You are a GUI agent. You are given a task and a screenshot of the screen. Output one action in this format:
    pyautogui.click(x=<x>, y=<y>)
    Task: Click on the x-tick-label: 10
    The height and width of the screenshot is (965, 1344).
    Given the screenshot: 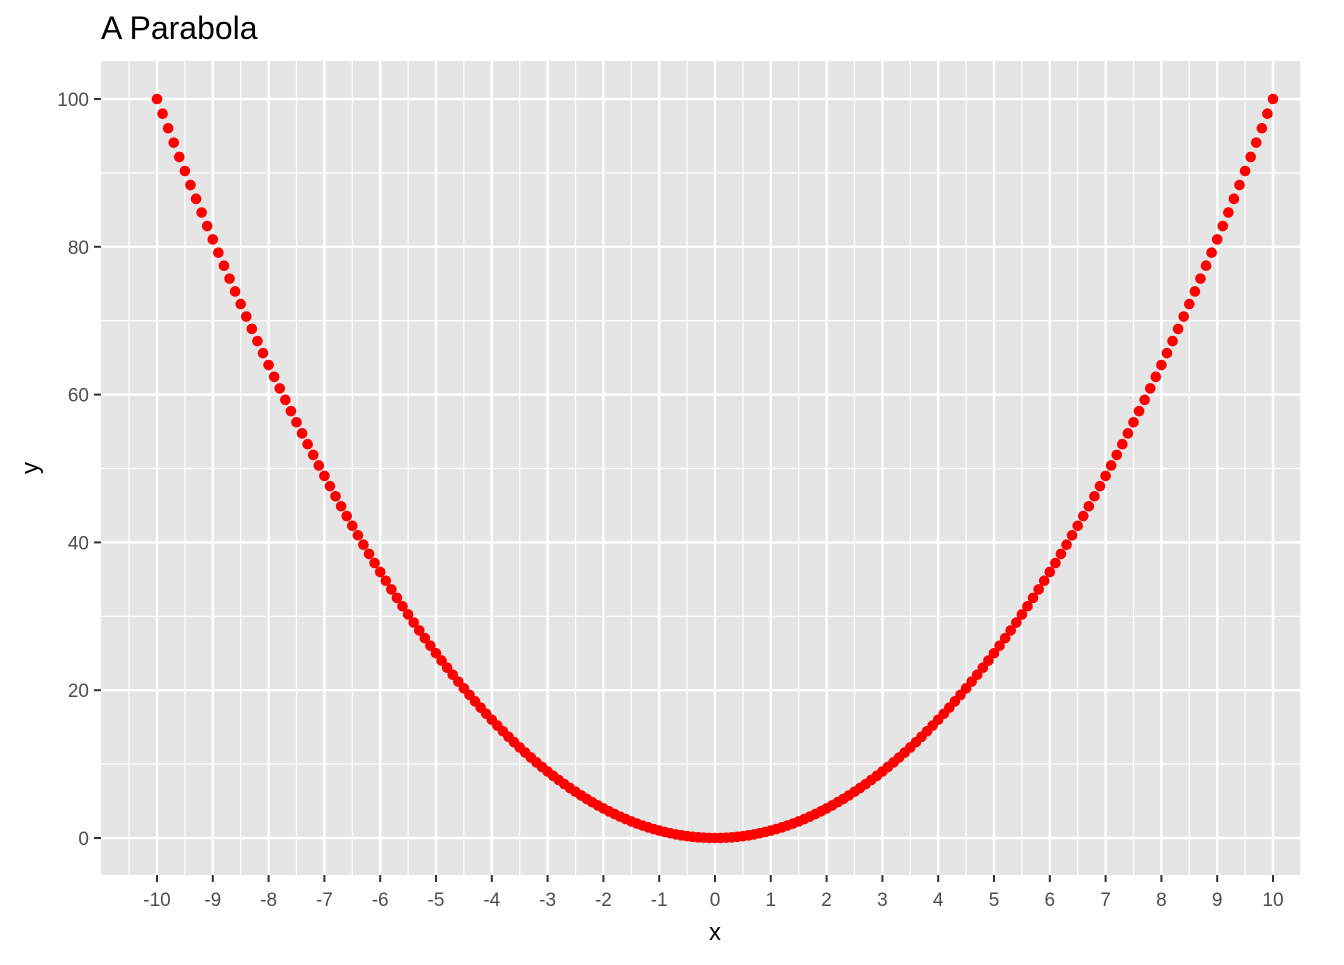 What is the action you would take?
    pyautogui.click(x=1272, y=900)
    